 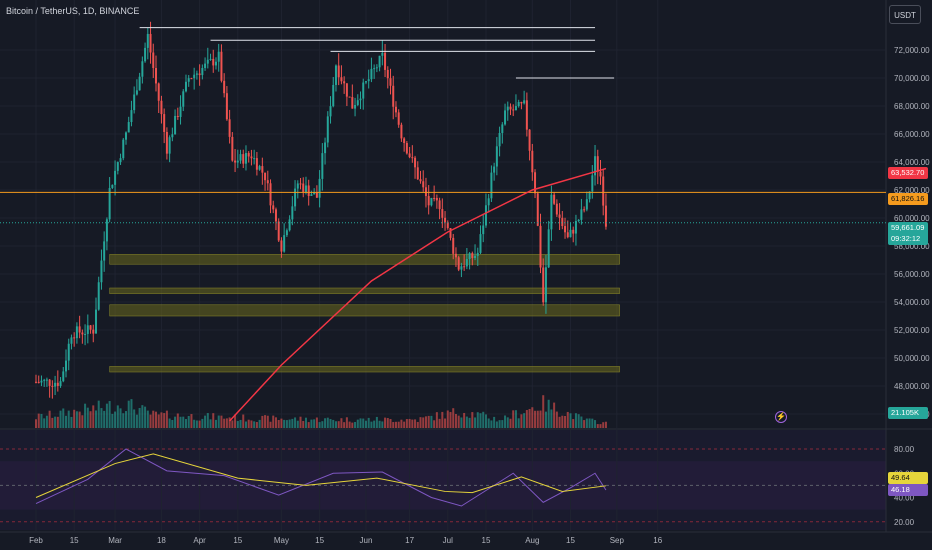 What do you see at coordinates (908, 478) in the screenshot?
I see `rsi-ma-tag: 49.64` at bounding box center [908, 478].